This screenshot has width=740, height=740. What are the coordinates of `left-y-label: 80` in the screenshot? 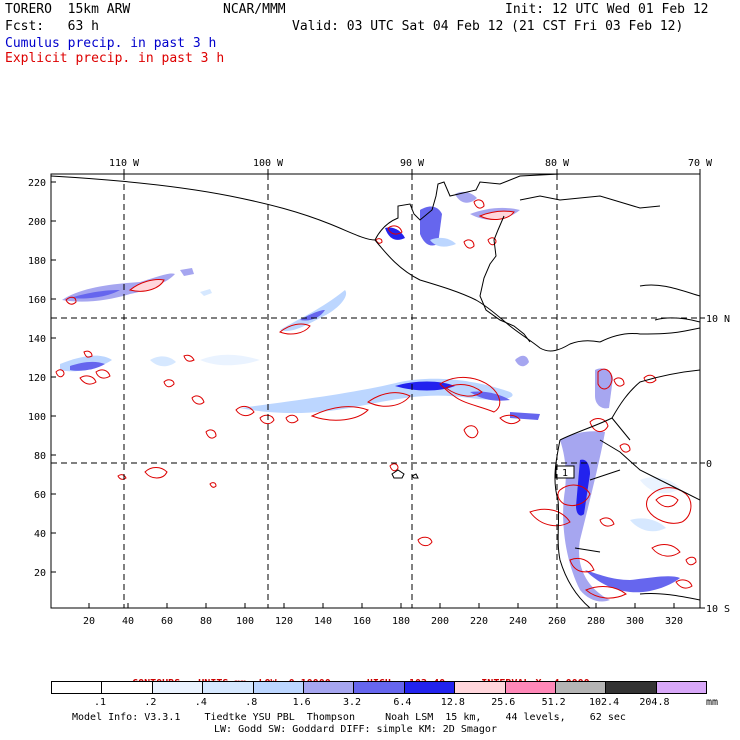 It's located at (40, 456).